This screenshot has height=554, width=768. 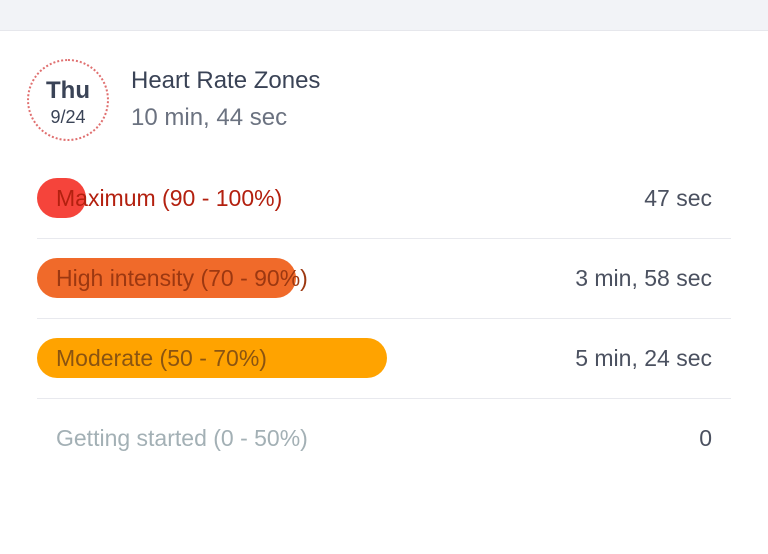 I want to click on zone-value-getting-started: 0, so click(x=705, y=438).